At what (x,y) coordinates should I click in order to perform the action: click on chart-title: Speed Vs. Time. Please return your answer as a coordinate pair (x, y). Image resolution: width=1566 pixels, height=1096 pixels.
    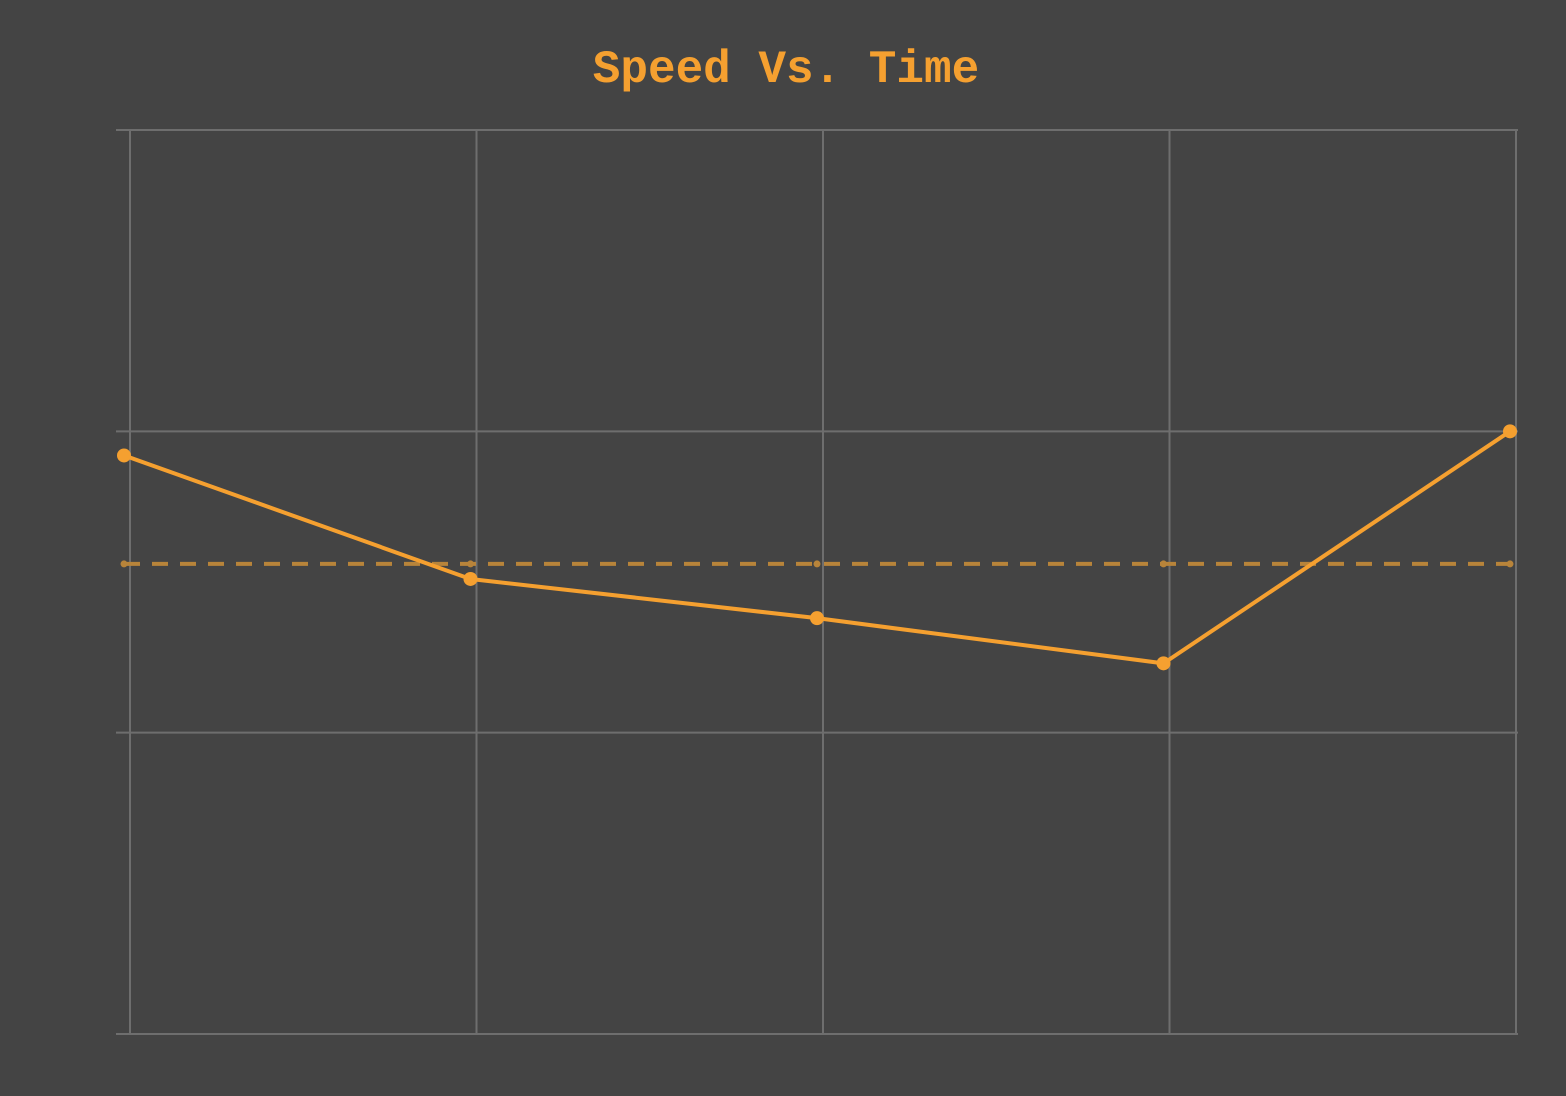
    Looking at the image, I should click on (786, 70).